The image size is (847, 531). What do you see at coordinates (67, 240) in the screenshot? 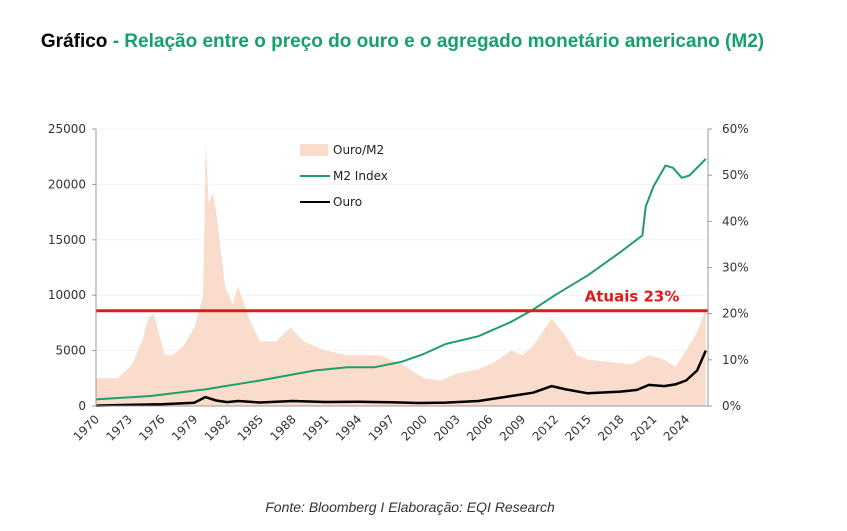
I see `left-tick-label: 15000` at bounding box center [67, 240].